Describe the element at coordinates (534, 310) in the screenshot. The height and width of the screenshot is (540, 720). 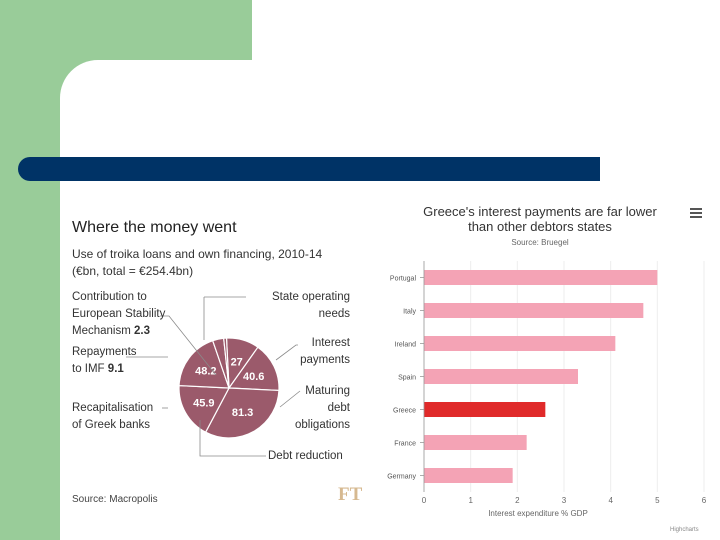
I see `bar-italy` at that location.